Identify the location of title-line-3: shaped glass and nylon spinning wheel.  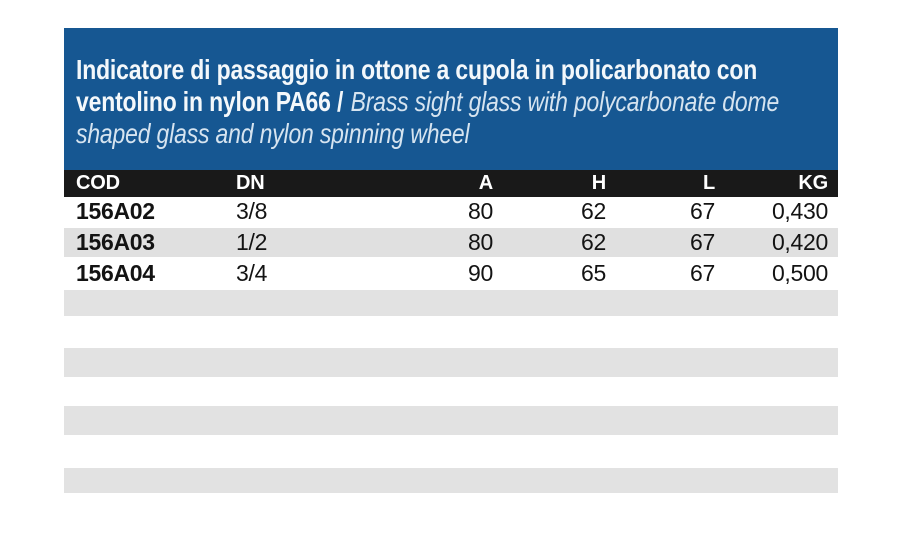
(388, 134).